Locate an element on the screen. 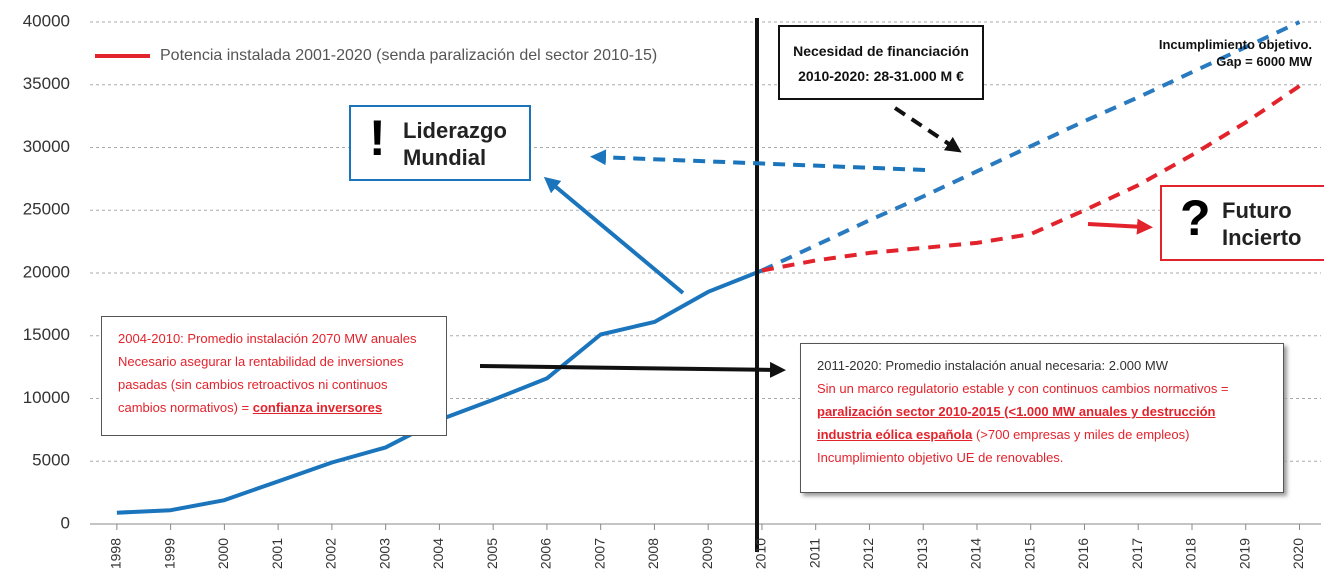  x-tick-label: 2007 is located at coordinates (599, 553).